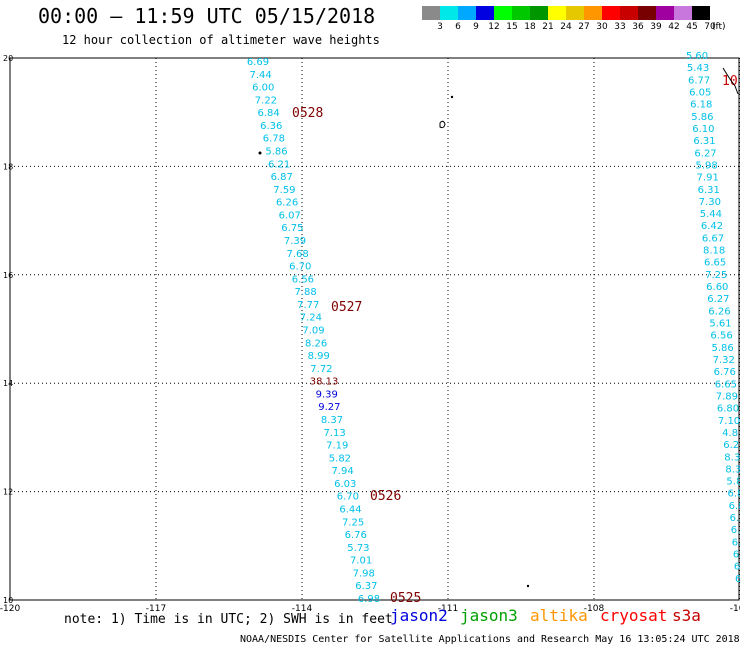  I want to click on pass-time-label: 0528, so click(307, 113).